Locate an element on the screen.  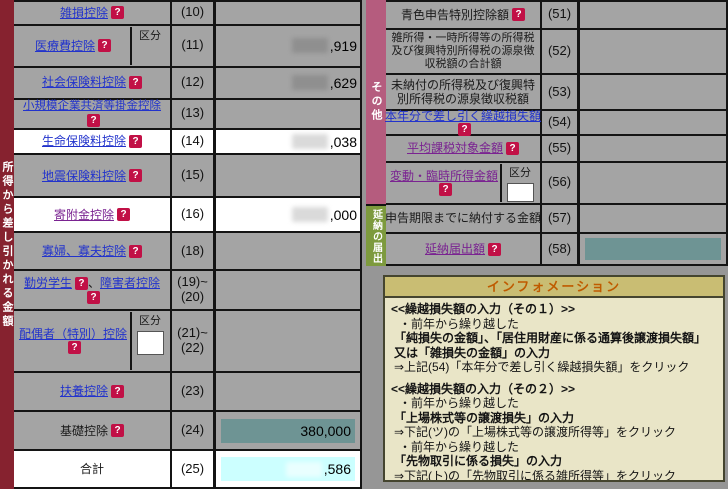
row-label-cell: 配偶者（特別）控除? 区分 is located at coordinates (93, 340).